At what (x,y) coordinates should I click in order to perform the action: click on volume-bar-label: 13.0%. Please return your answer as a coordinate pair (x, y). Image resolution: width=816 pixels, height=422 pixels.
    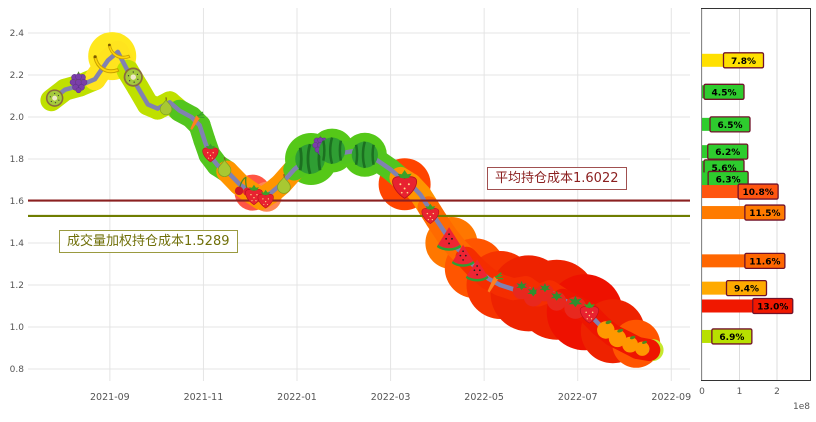
    Looking at the image, I should click on (772, 308).